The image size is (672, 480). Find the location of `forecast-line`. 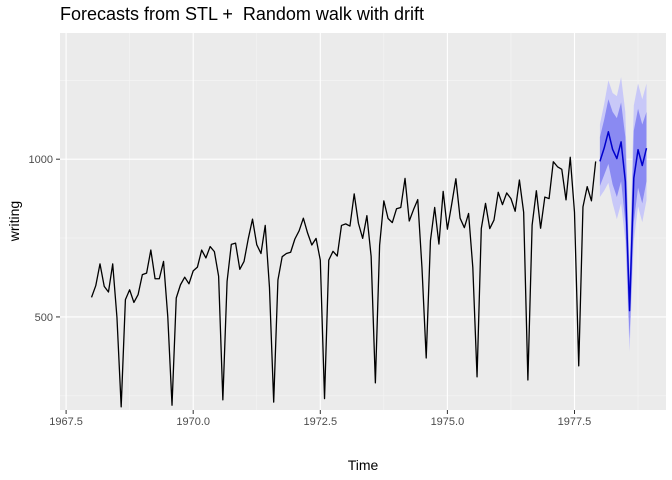

forecast-line is located at coordinates (623, 221).